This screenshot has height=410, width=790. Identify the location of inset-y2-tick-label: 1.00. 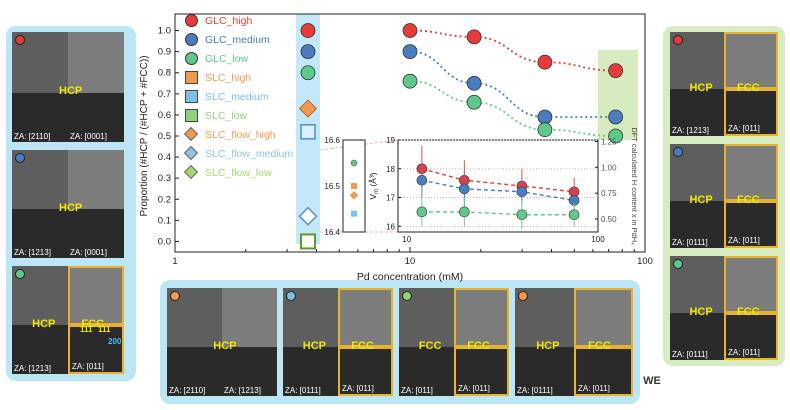
(609, 167).